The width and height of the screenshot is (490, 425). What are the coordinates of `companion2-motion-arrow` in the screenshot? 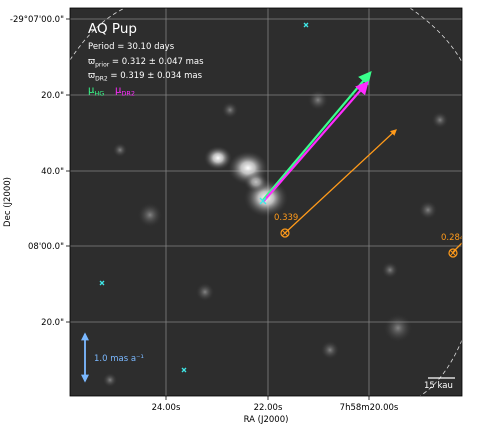 It's located at (457, 247).